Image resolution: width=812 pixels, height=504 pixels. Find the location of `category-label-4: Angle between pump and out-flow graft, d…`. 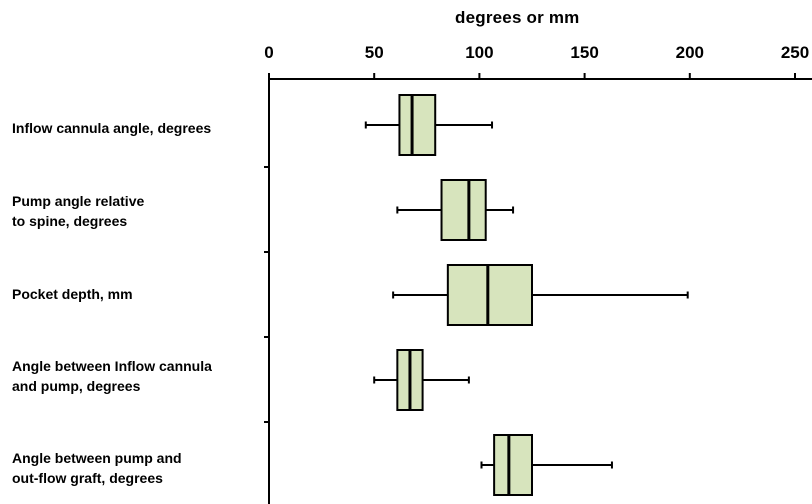

category-label-4: Angle between pump and out-flow graft, d… is located at coordinates (97, 468).